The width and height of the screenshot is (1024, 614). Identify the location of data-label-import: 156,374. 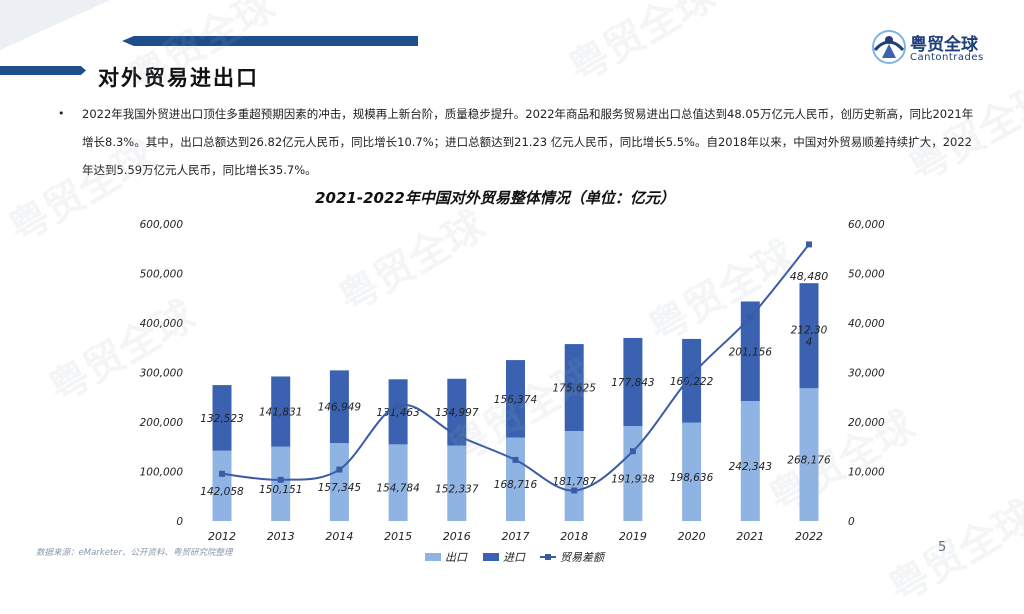
(515, 400).